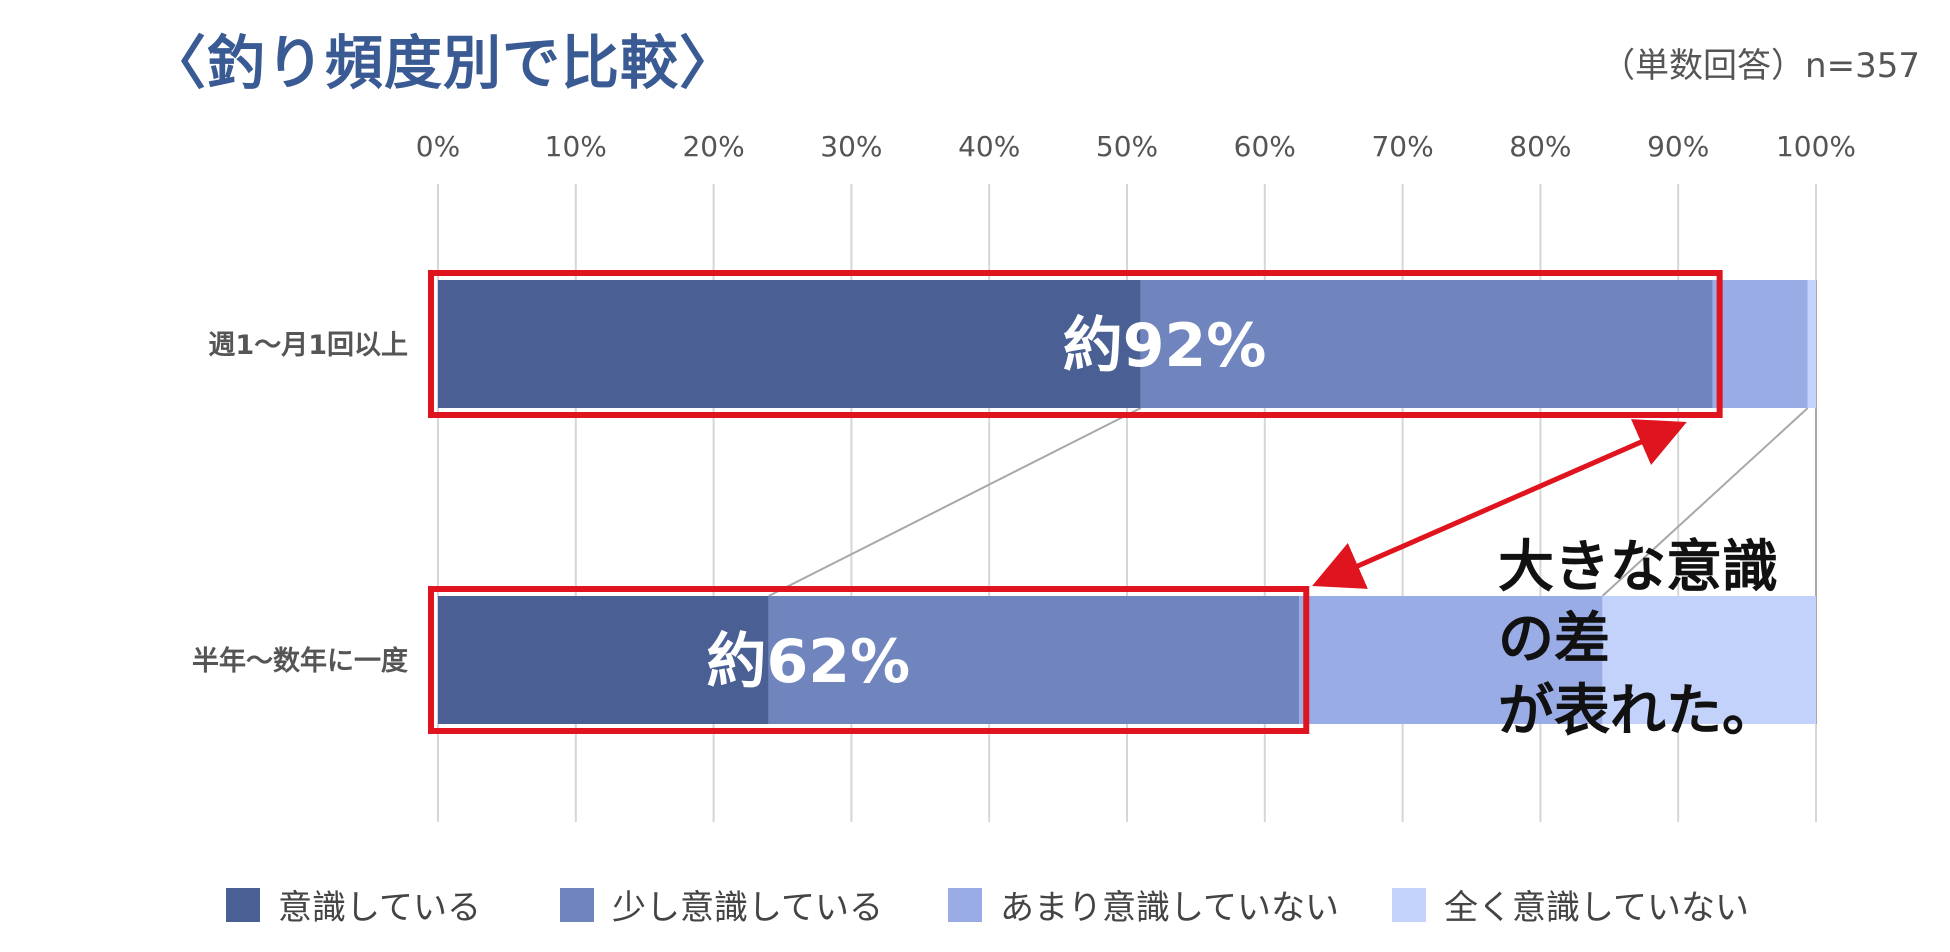 The height and width of the screenshot is (952, 1950). Describe the element at coordinates (1638, 567) in the screenshot. I see `annotation-line: 大きな意識` at that location.